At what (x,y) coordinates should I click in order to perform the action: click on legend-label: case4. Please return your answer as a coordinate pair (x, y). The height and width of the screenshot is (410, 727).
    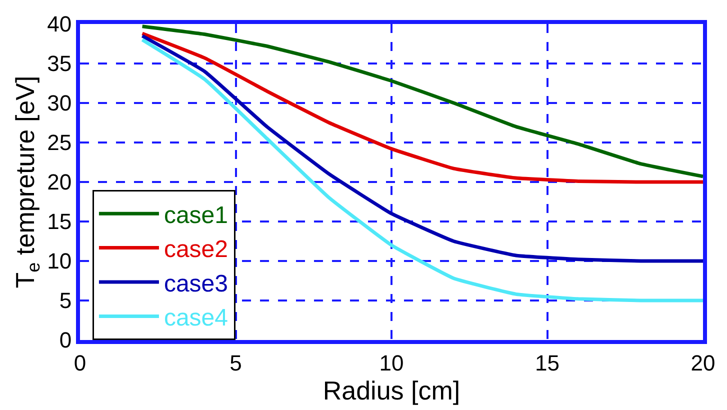
    Looking at the image, I should click on (196, 318).